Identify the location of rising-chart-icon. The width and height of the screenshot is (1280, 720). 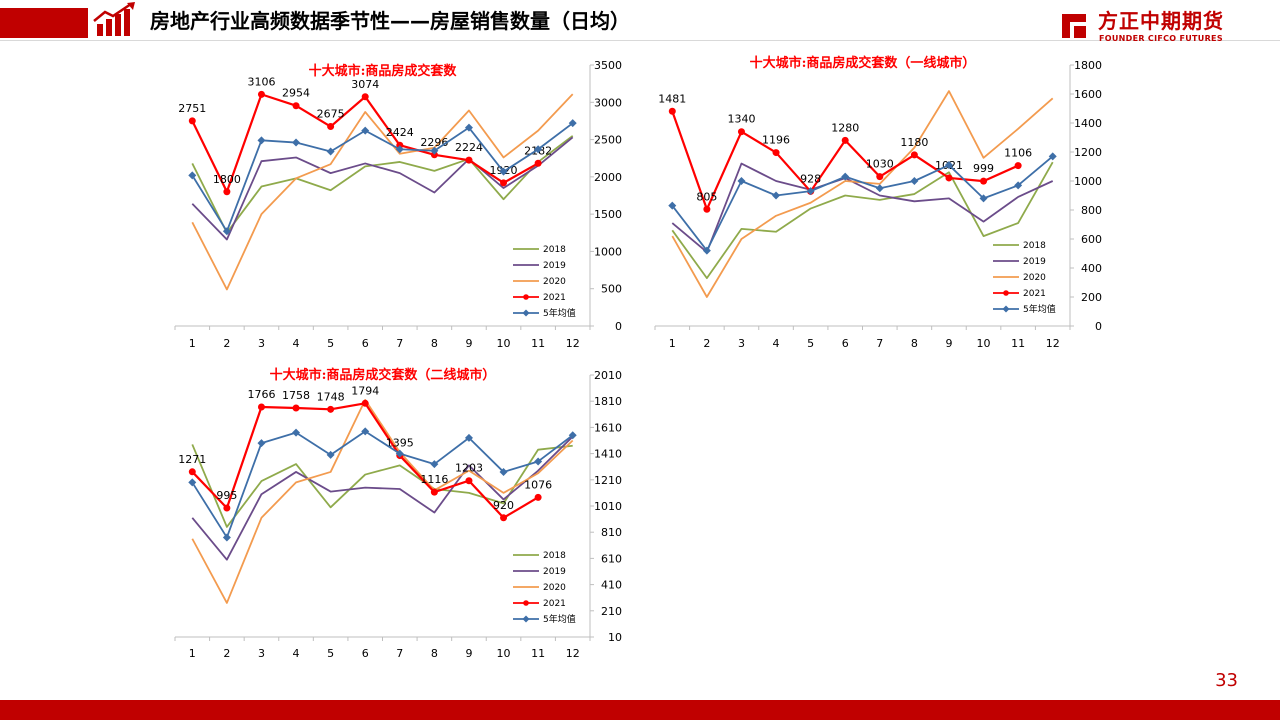
(114, 20).